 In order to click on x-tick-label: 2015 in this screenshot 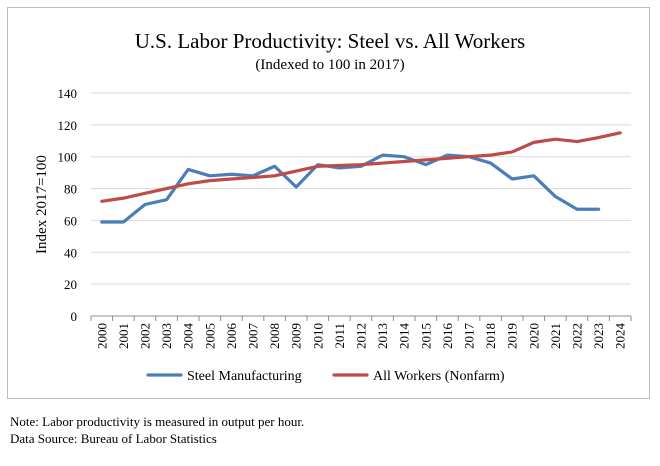, I will do `click(425, 336)`.